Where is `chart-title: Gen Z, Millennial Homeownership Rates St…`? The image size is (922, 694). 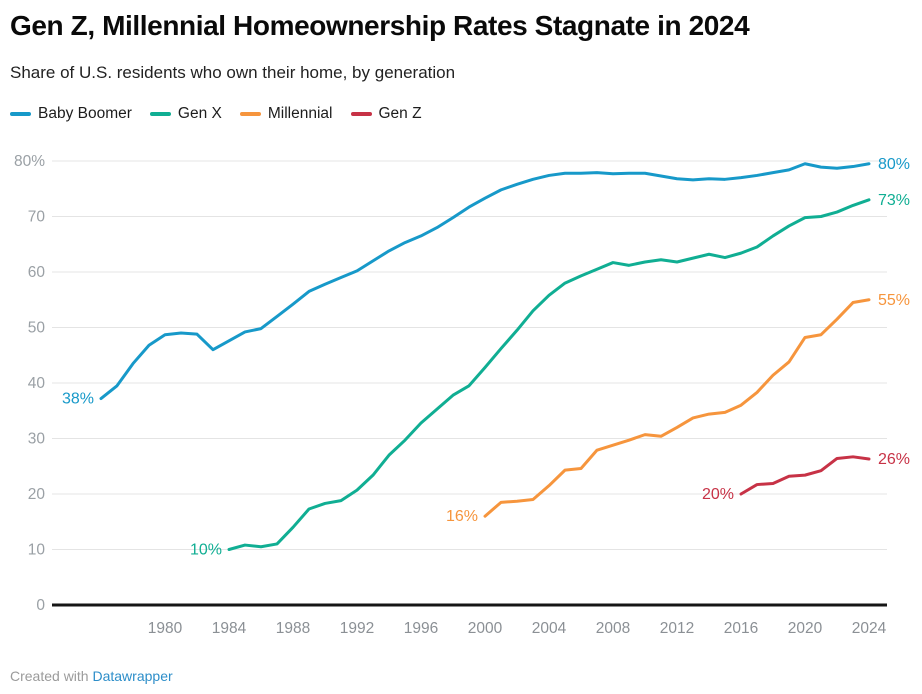
chart-title: Gen Z, Millennial Homeownership Rates St… is located at coordinates (380, 25).